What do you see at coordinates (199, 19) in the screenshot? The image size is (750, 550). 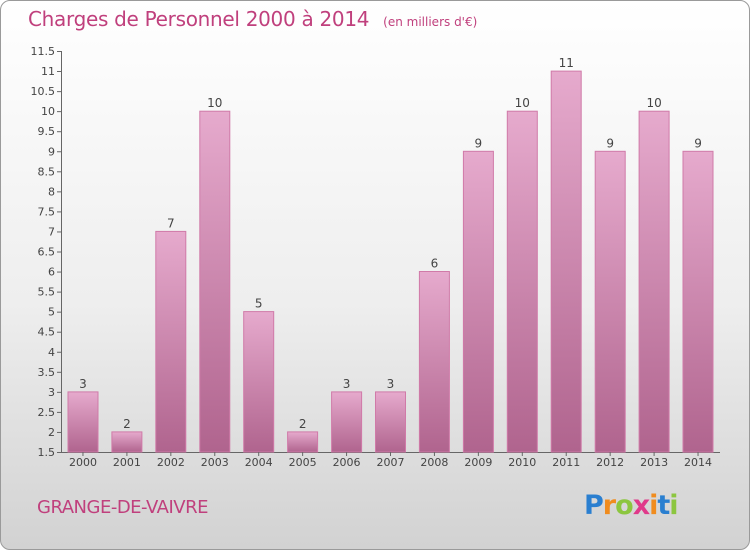 I see `chart-title: Charges de Personnel 2000 à 2014` at bounding box center [199, 19].